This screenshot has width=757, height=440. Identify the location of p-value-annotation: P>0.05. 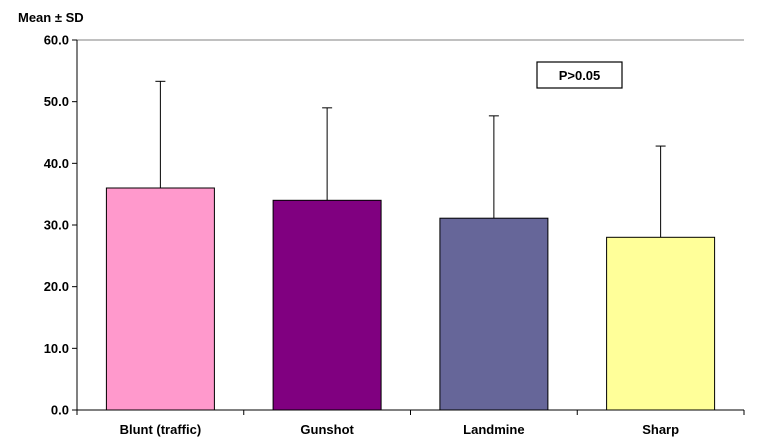
(579, 75).